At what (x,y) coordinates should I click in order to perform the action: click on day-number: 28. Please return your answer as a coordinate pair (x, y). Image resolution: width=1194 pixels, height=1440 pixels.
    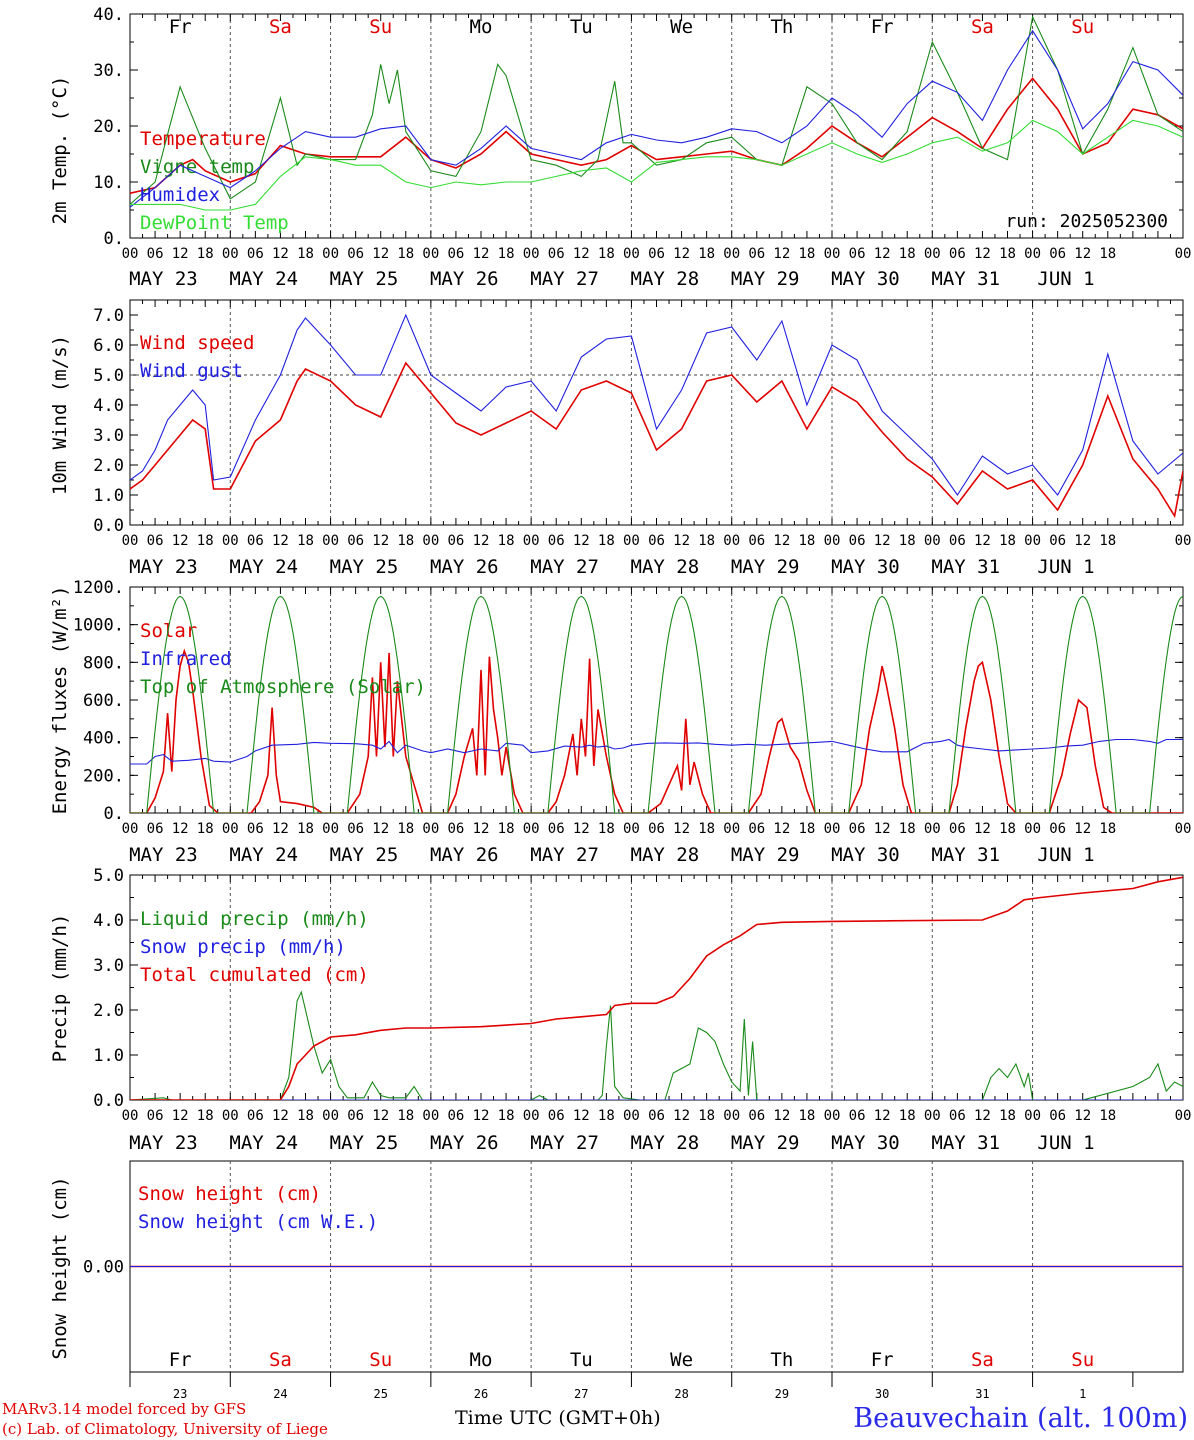
    Looking at the image, I should click on (681, 1394).